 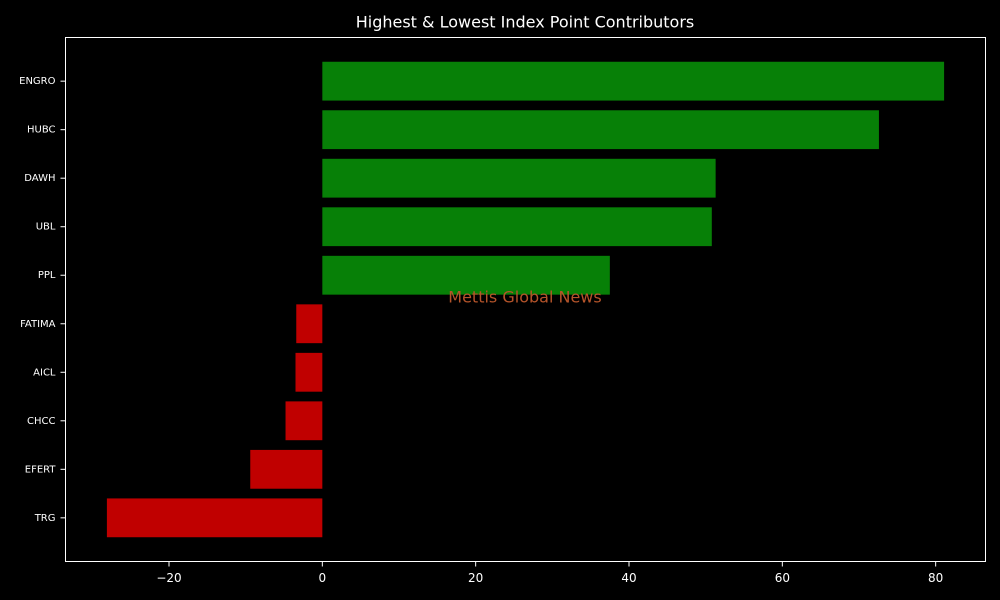 What do you see at coordinates (45, 518) in the screenshot?
I see `y-tick-label: TRG` at bounding box center [45, 518].